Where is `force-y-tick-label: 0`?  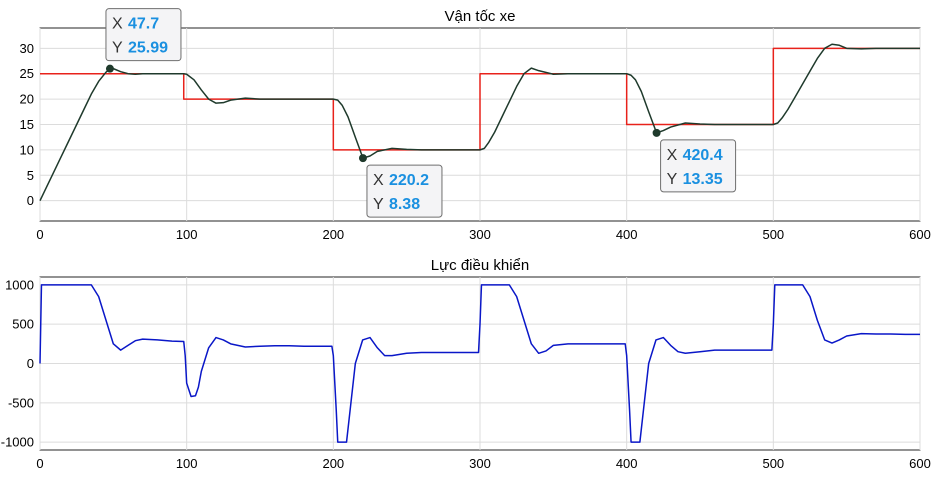
force-y-tick-label: 0 is located at coordinates (30, 363).